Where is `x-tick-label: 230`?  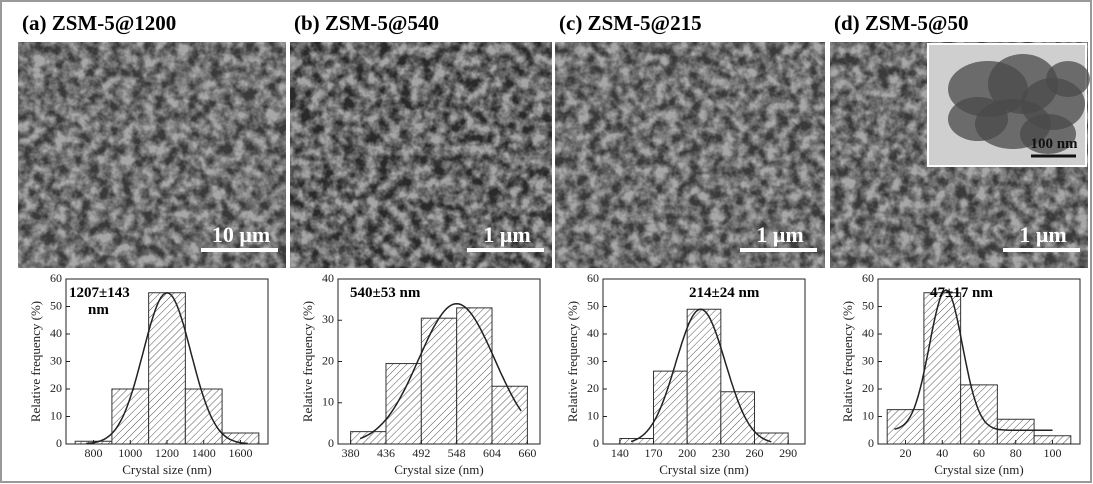 x-tick-label: 230 is located at coordinates (721, 453).